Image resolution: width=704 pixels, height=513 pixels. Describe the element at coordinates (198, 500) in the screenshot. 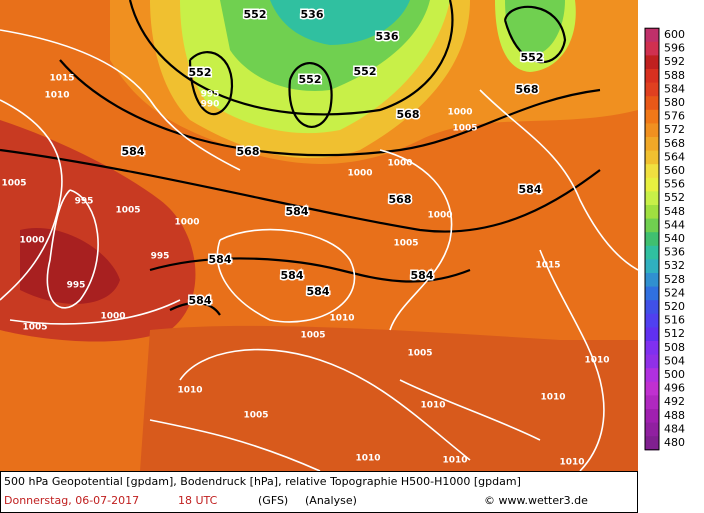

I see `footer-time: 18 UTC` at that location.